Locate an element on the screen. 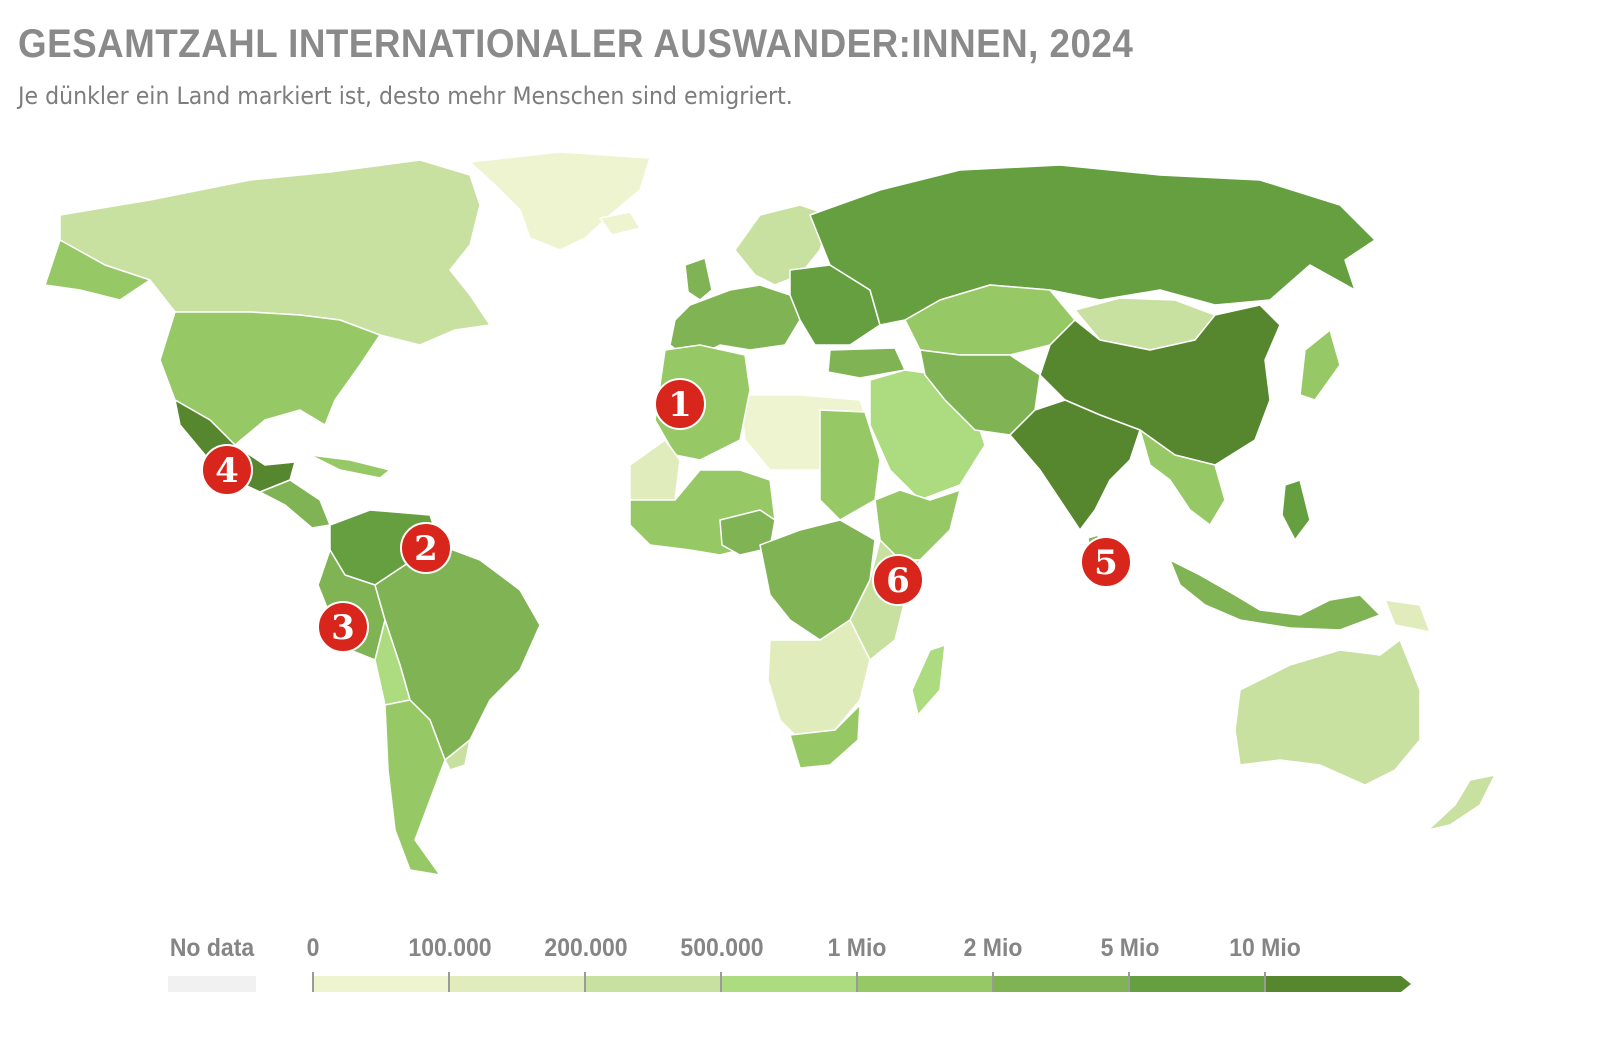 This screenshot has width=1600, height=1058. marker-1: 1 is located at coordinates (680, 404).